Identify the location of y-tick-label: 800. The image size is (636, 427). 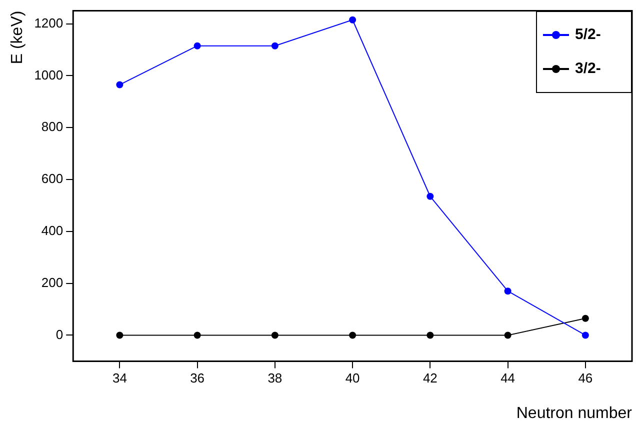
(52, 126).